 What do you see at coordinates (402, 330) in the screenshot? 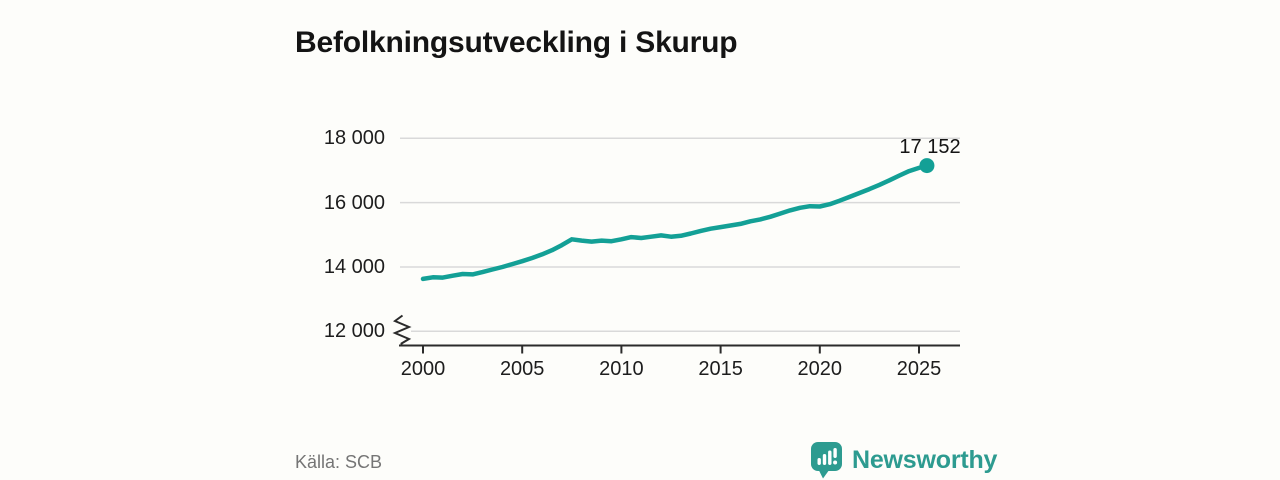
I see `axis-break-icon` at bounding box center [402, 330].